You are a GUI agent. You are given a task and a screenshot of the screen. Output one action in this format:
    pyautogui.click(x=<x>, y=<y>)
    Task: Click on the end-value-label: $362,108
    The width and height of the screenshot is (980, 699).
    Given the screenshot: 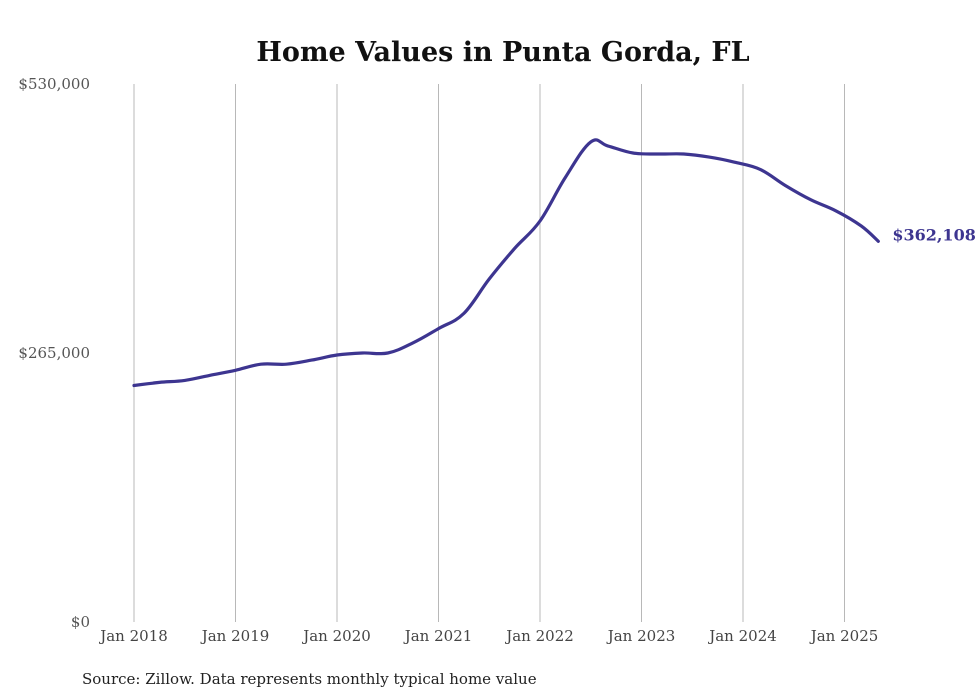 What is the action you would take?
    pyautogui.click(x=934, y=234)
    